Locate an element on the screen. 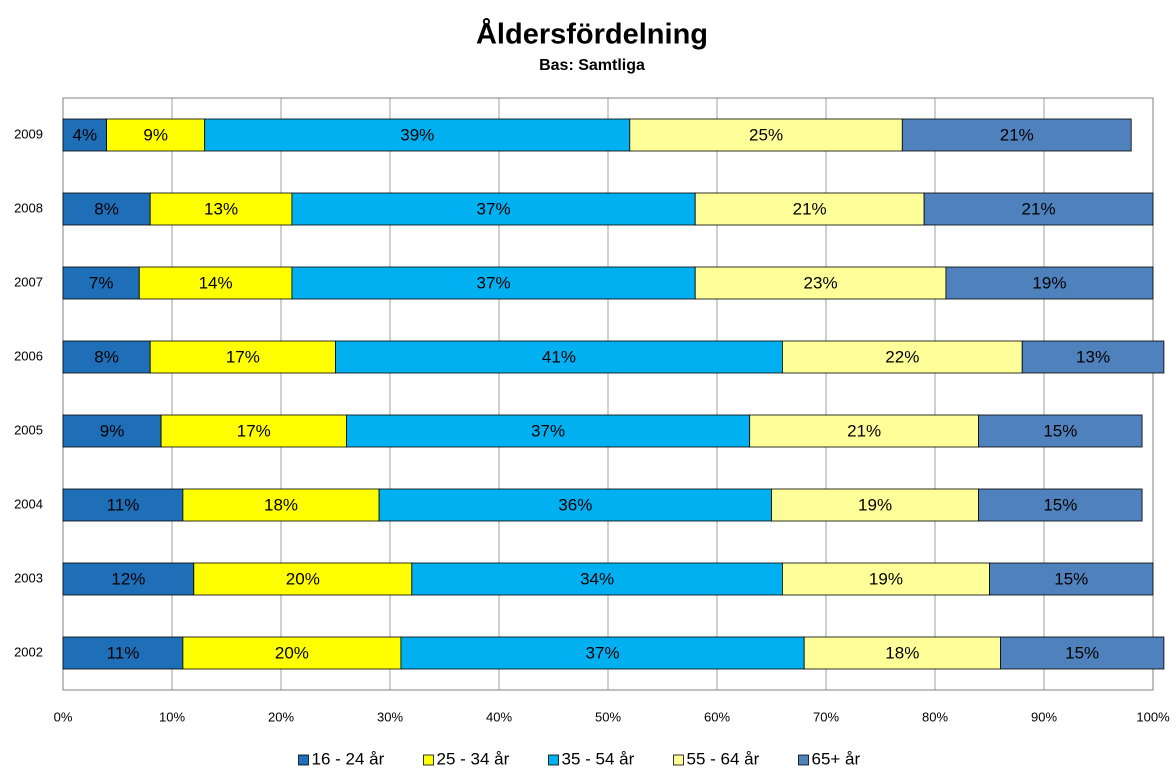 Image resolution: width=1176 pixels, height=769 pixels. data-label: 41% is located at coordinates (559, 356).